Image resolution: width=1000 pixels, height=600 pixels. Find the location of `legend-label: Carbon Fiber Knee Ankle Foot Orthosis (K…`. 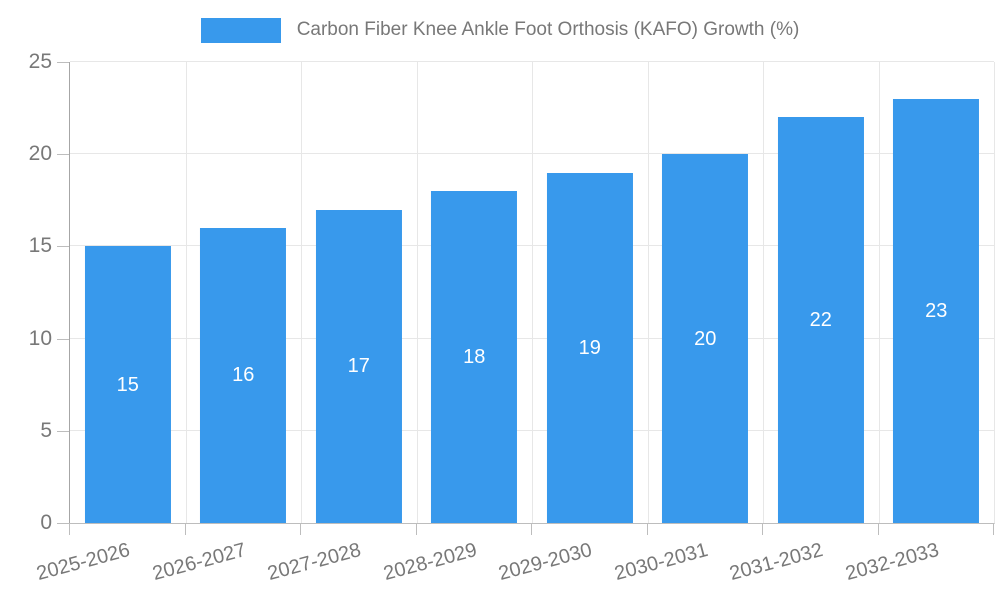

legend-label: Carbon Fiber Knee Ankle Foot Orthosis (K… is located at coordinates (548, 29).